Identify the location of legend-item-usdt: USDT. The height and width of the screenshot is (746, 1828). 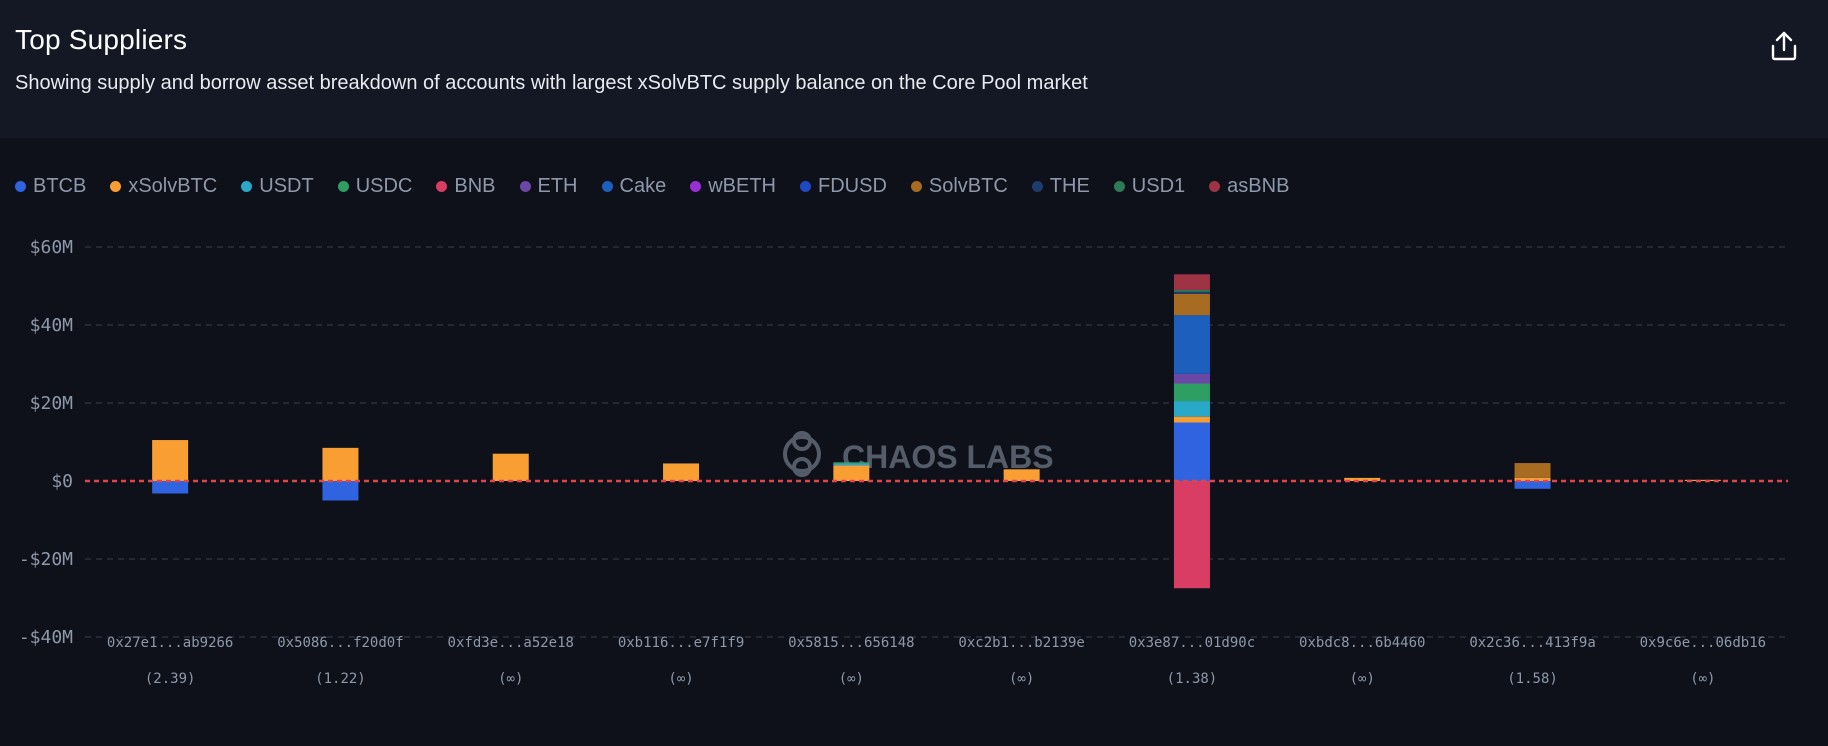
(277, 186).